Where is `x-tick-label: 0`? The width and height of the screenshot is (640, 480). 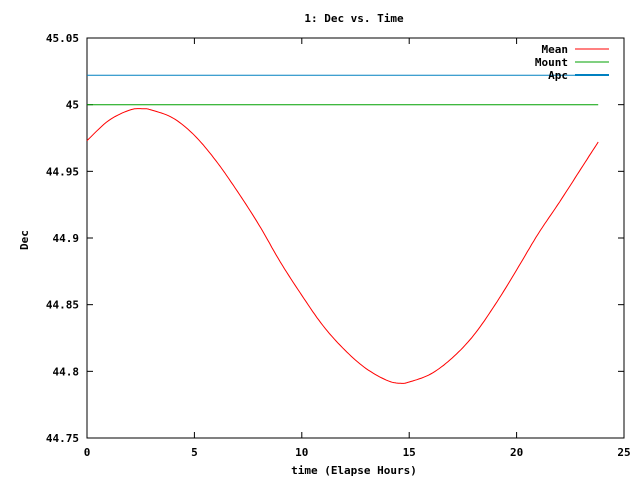 x-tick-label: 0 is located at coordinates (87, 452).